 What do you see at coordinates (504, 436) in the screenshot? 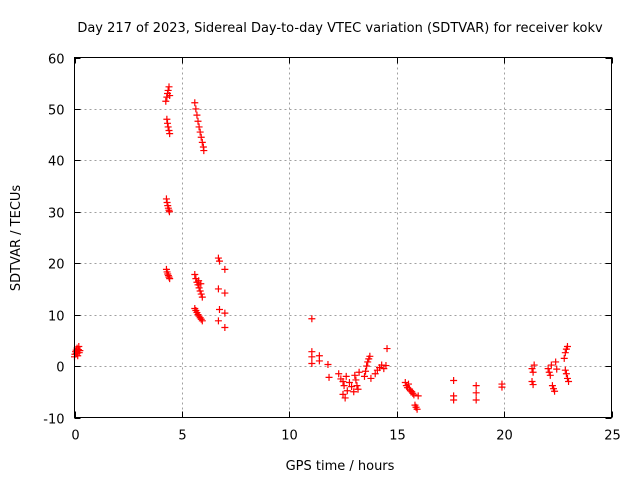
I see `x-tick-label: 20` at bounding box center [504, 436].